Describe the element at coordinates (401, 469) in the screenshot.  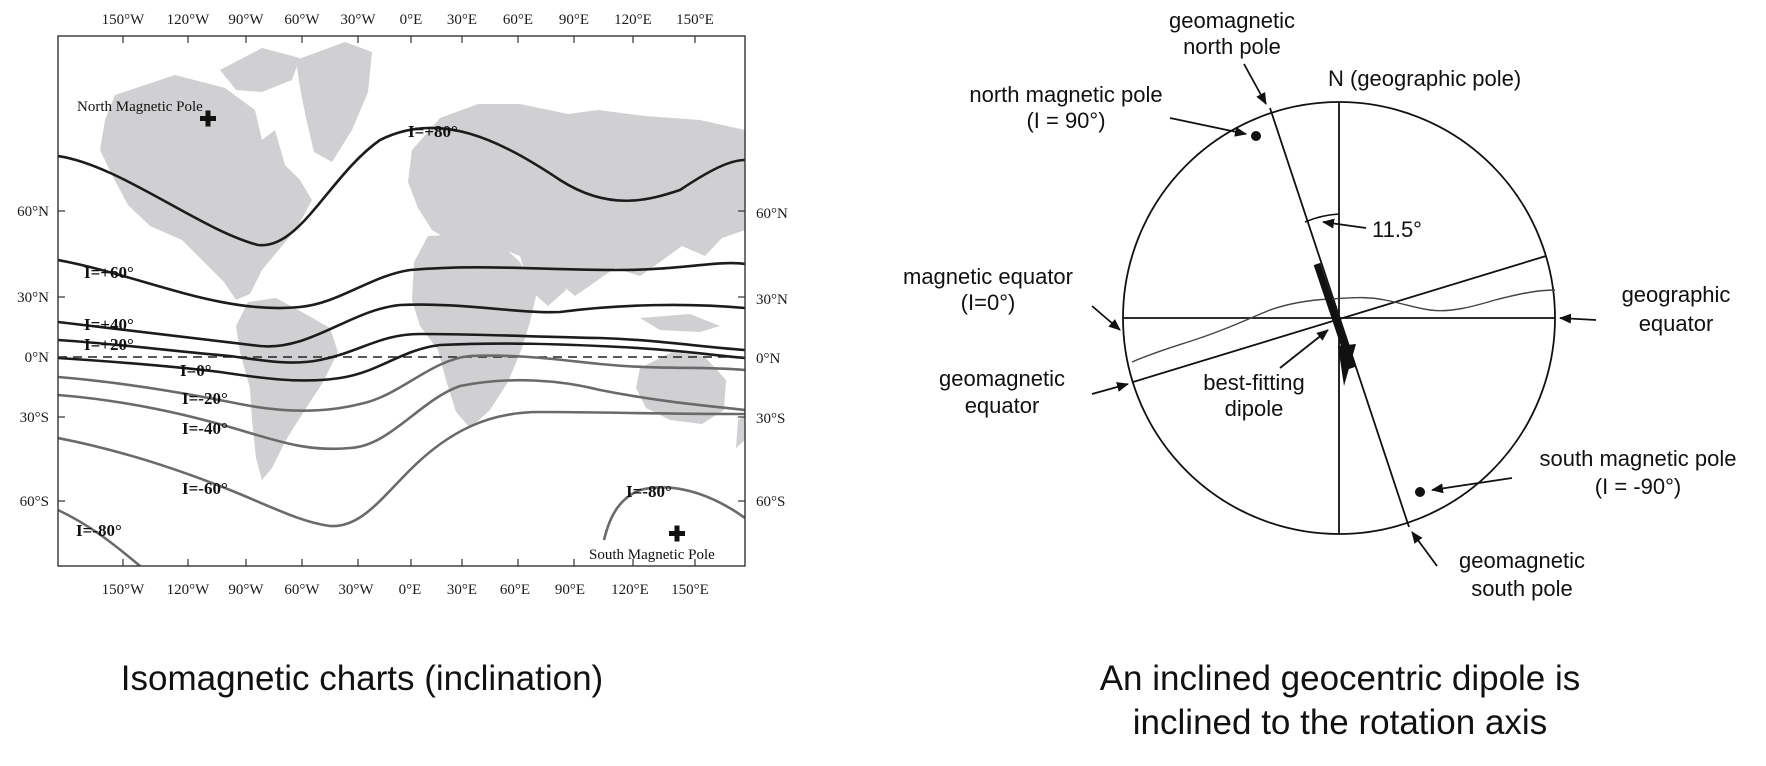
I see `isocline-minus60` at that location.